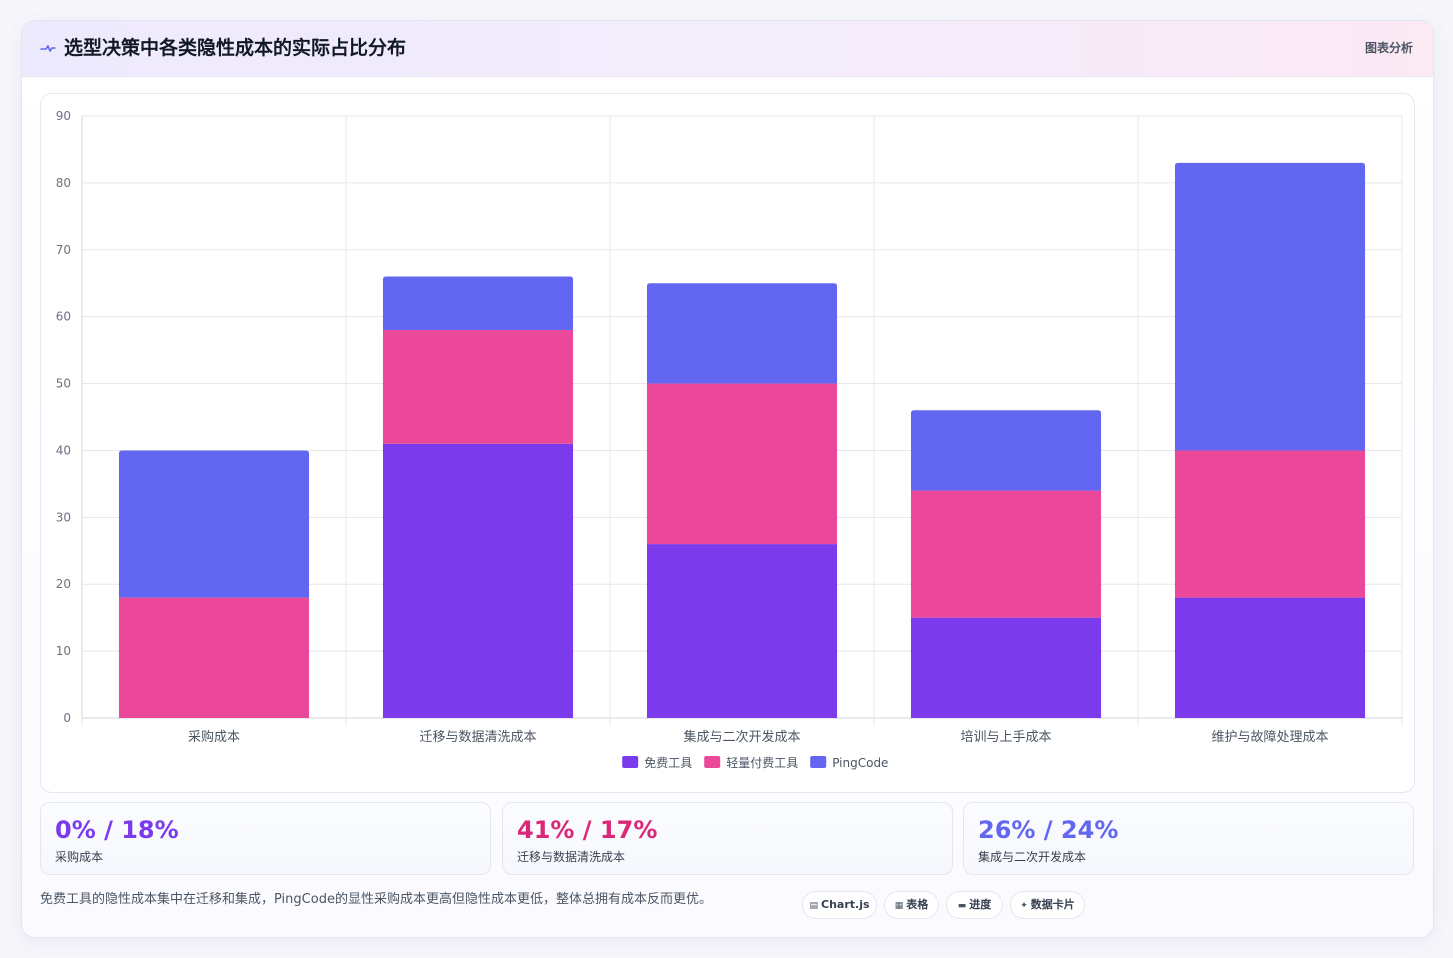 The height and width of the screenshot is (958, 1453). What do you see at coordinates (917, 904) in the screenshot?
I see `chip-label: 表格` at bounding box center [917, 904].